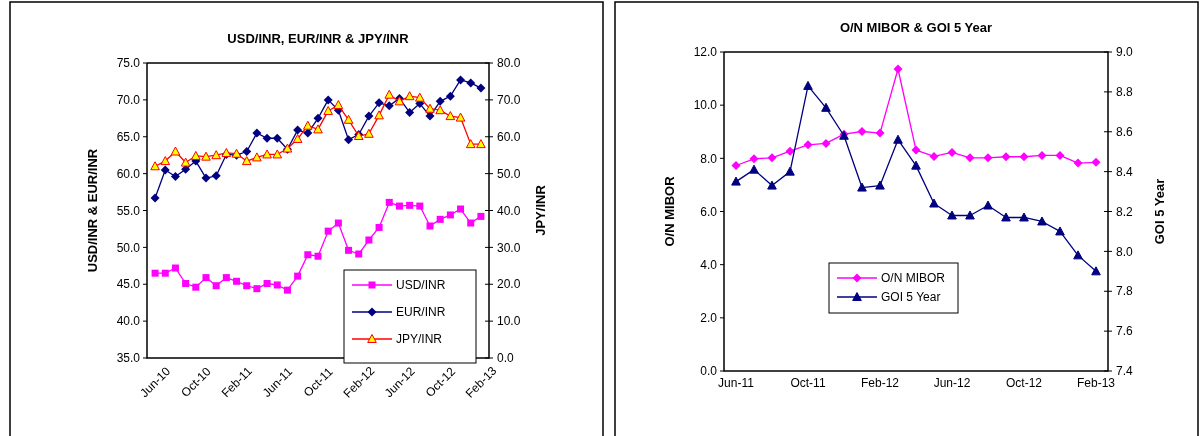 The image size is (1200, 436). What do you see at coordinates (128, 321) in the screenshot?
I see `y-tick-label: 40.0` at bounding box center [128, 321].